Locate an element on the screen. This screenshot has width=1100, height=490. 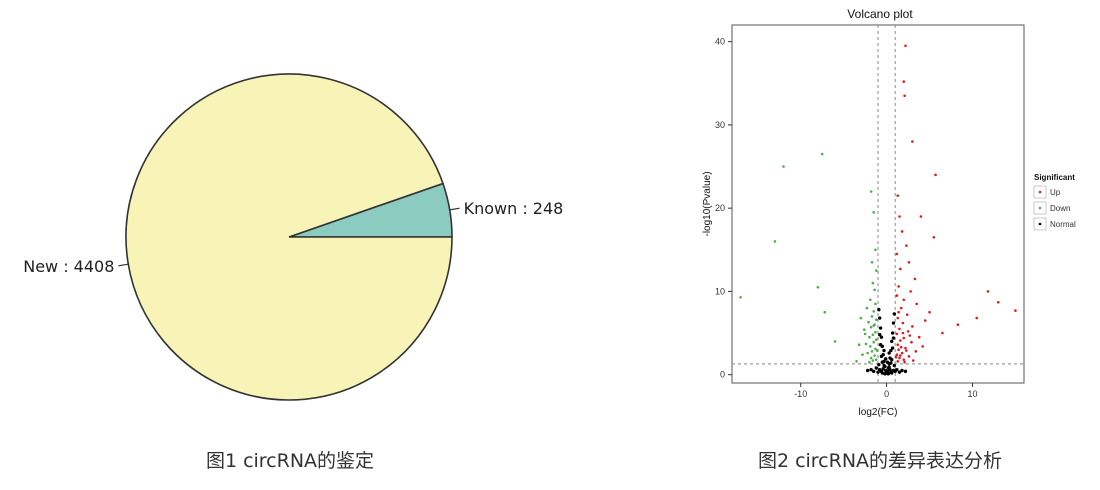
pie-figure-caption: 图1 circRNA的鉴定 is located at coordinates (290, 461).